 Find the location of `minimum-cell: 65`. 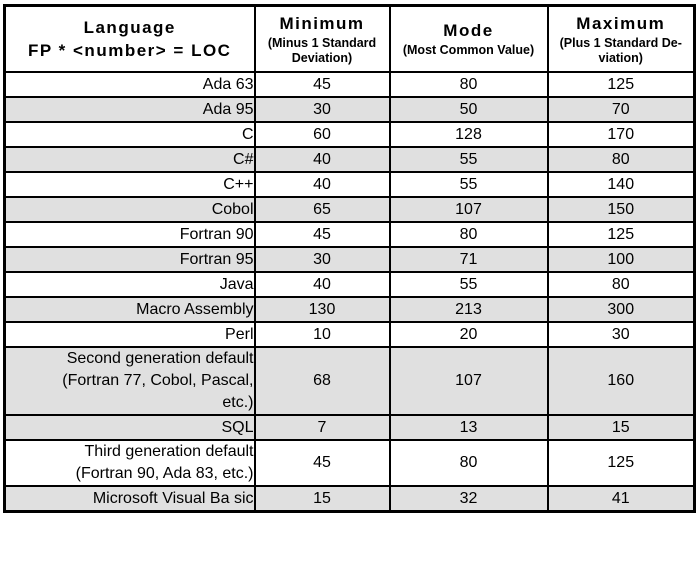

minimum-cell: 65 is located at coordinates (322, 209).